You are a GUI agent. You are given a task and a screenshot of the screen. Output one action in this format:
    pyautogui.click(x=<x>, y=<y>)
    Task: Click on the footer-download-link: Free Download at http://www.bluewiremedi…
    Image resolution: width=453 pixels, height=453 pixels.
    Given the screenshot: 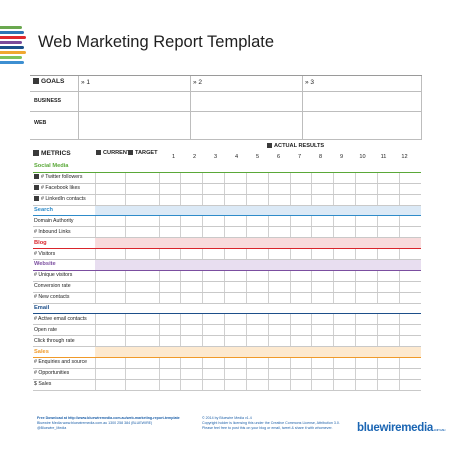 What is the action you would take?
    pyautogui.click(x=108, y=418)
    